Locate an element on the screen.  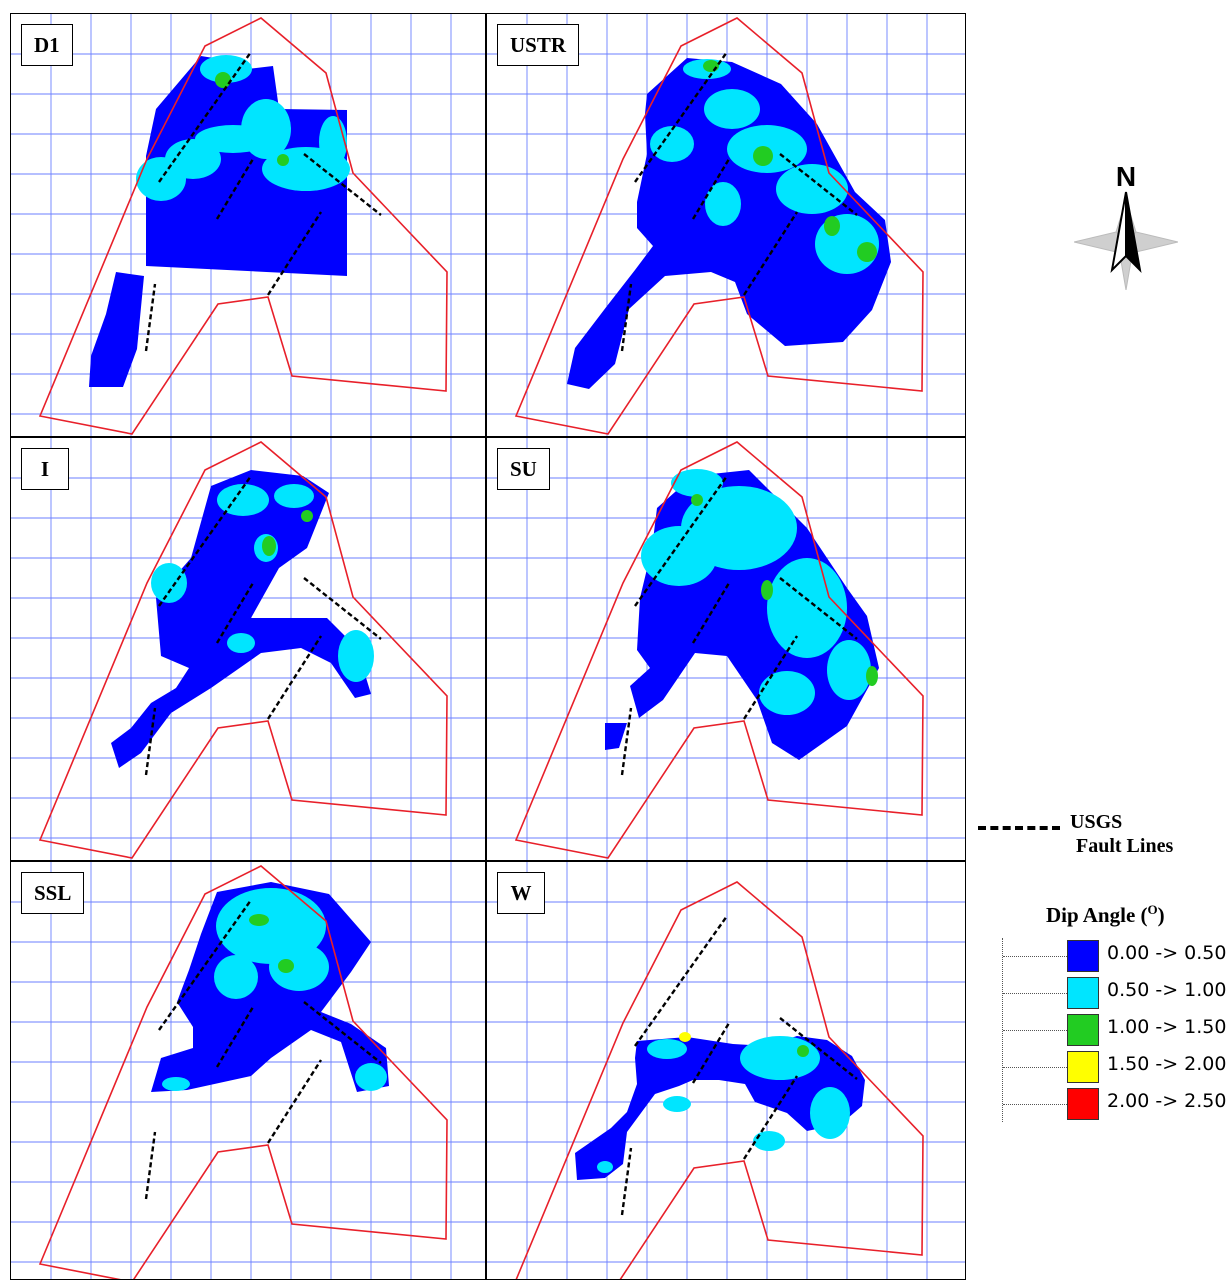
map-panel-ssl: SSL is located at coordinates (248, 1070).